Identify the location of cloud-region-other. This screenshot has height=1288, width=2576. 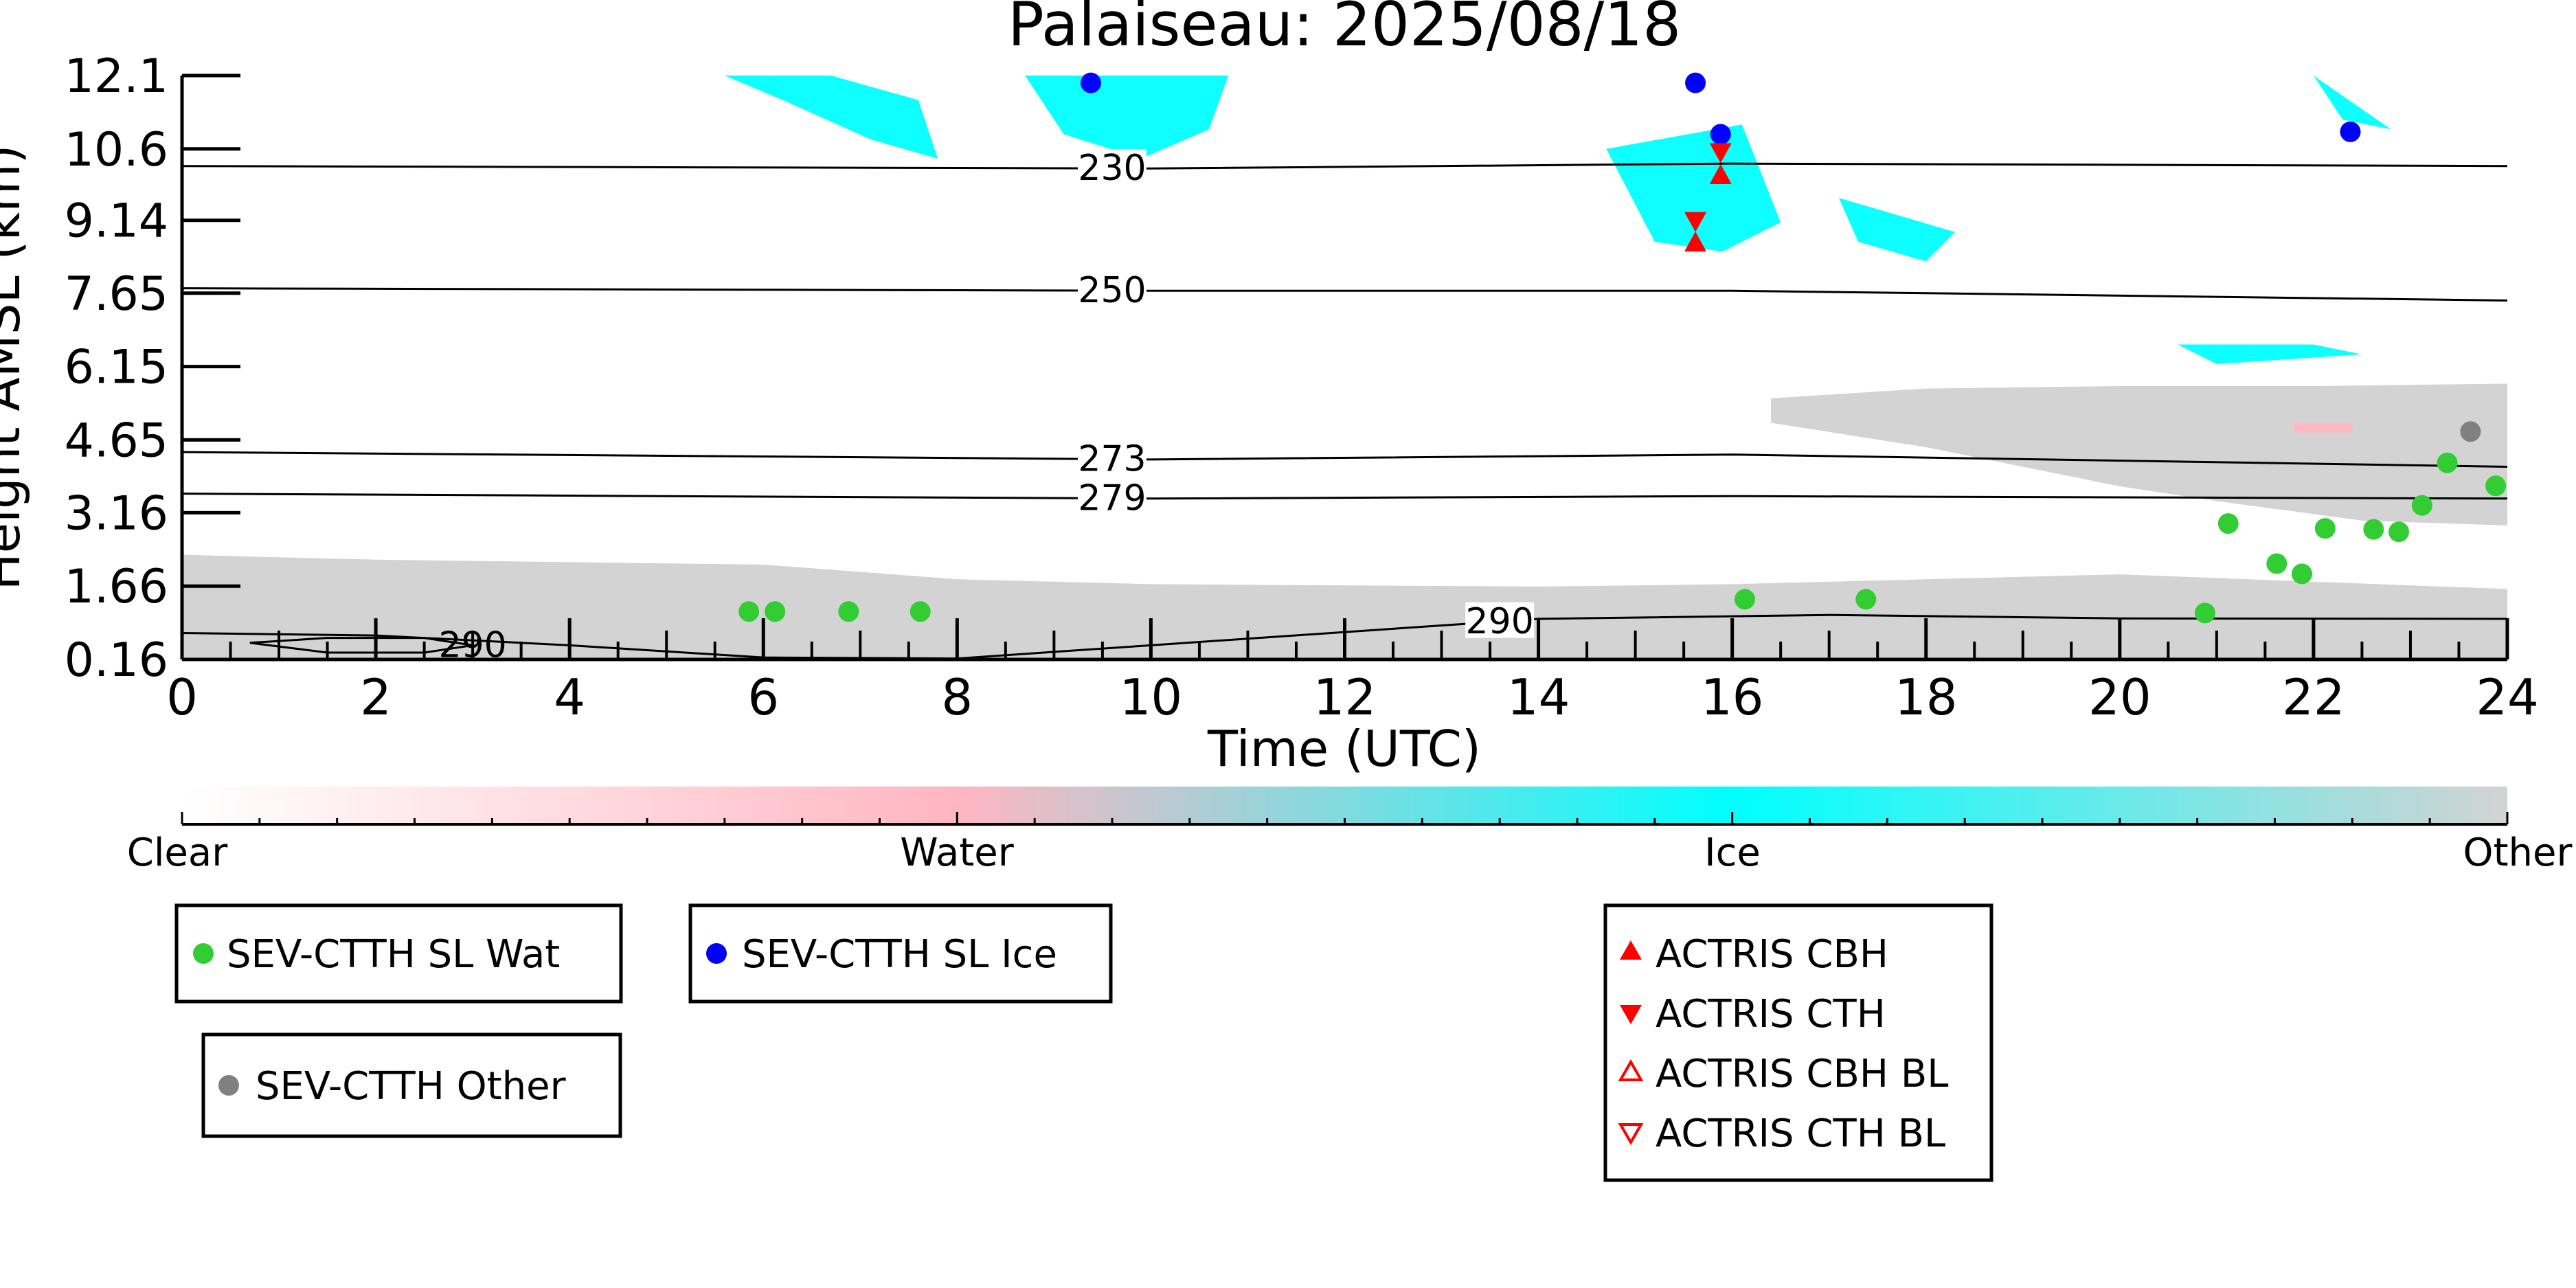
(2139, 454).